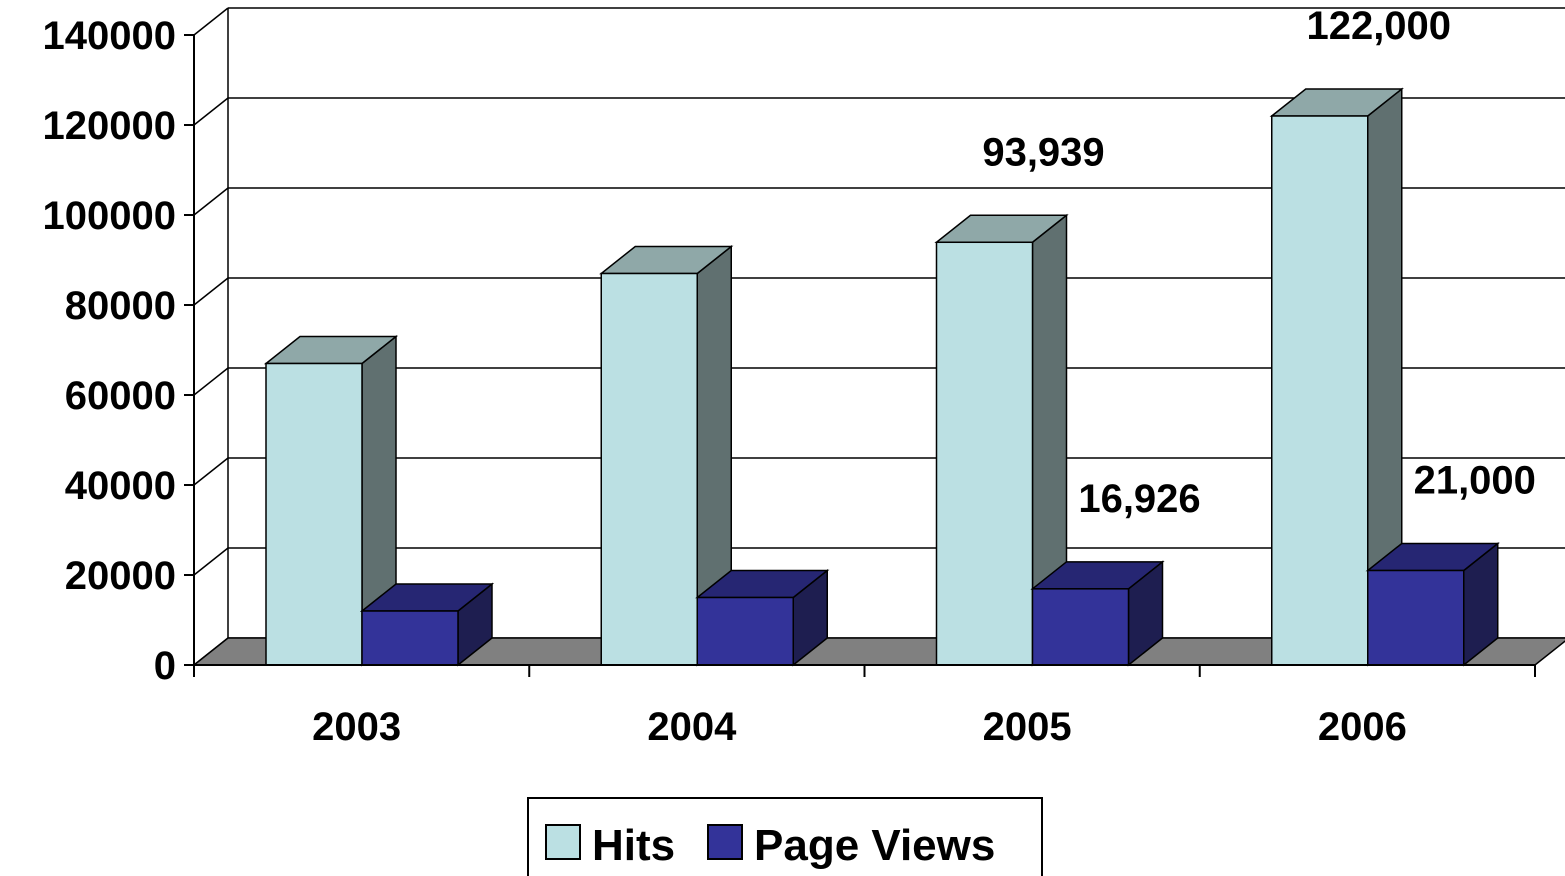  Describe the element at coordinates (692, 727) in the screenshot. I see `x-tick-label: 2004` at that location.